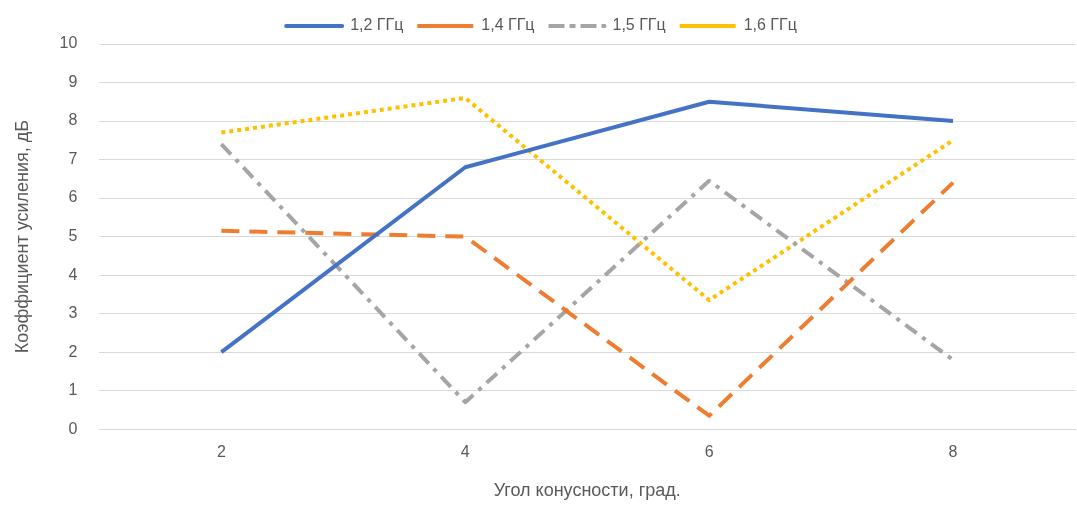  I want to click on y-tick-label: 7, so click(73, 158).